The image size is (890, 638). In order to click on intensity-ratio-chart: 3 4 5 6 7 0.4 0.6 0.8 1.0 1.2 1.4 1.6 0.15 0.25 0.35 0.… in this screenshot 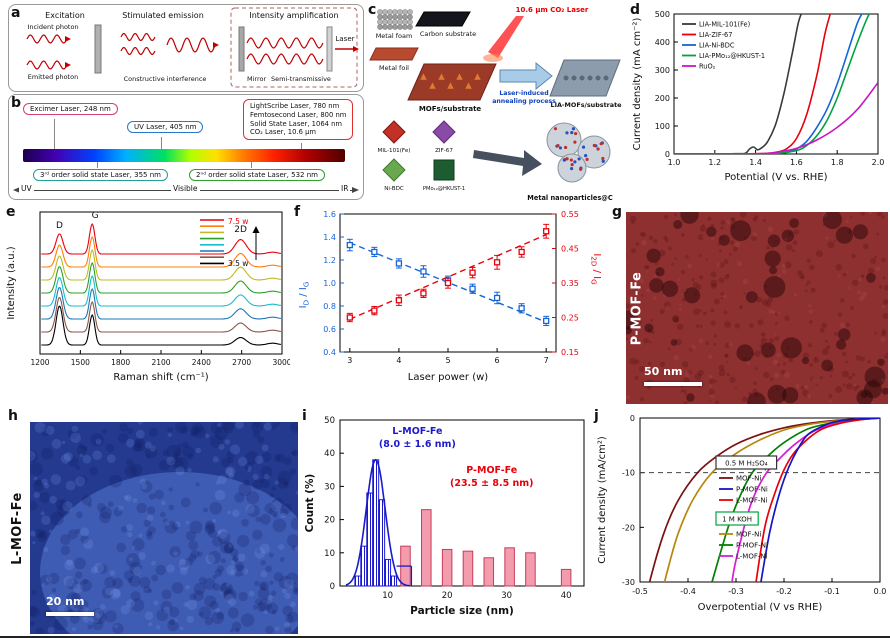, I will do `click(450, 296)`.